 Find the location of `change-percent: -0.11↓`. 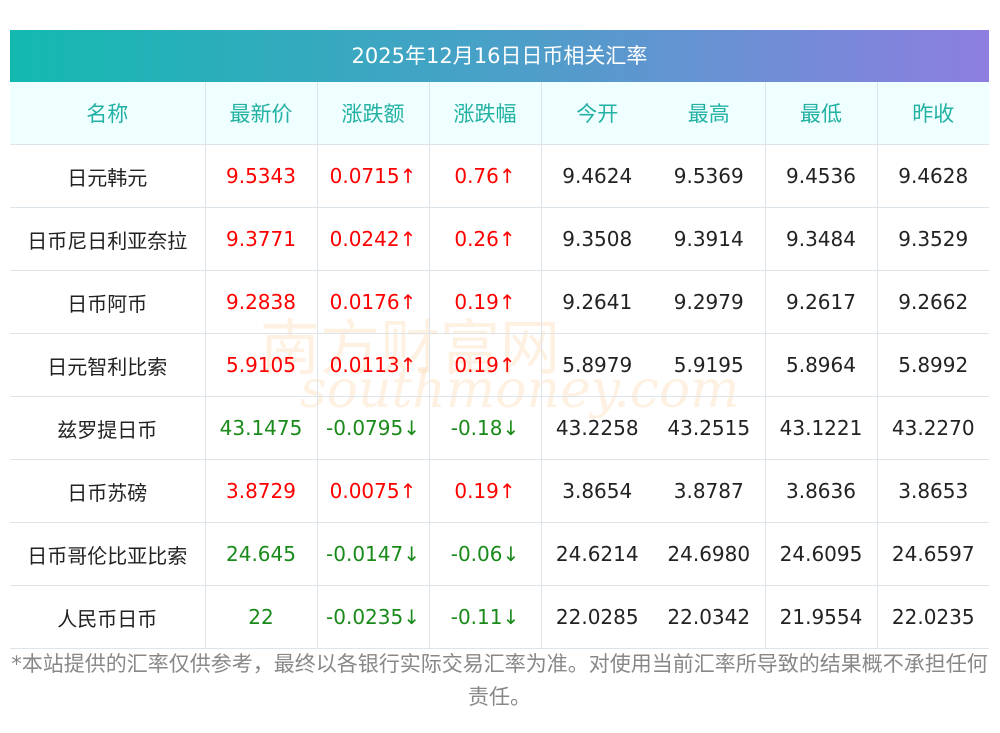

change-percent: -0.11↓ is located at coordinates (485, 617).